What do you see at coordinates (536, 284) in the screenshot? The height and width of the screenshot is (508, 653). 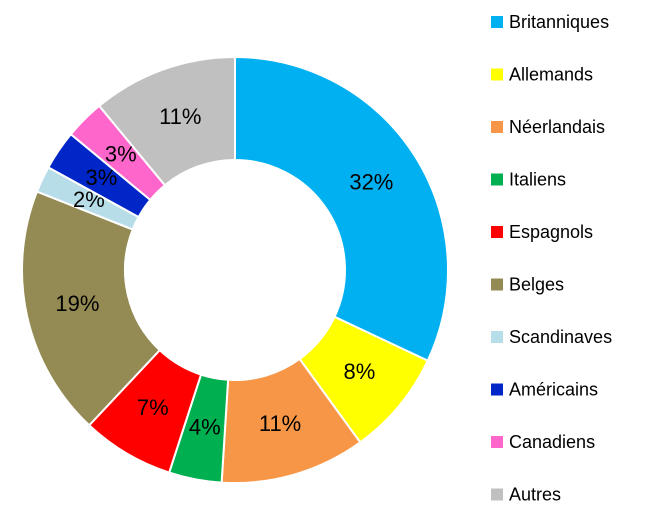 I see `legend-label: Belges` at bounding box center [536, 284].